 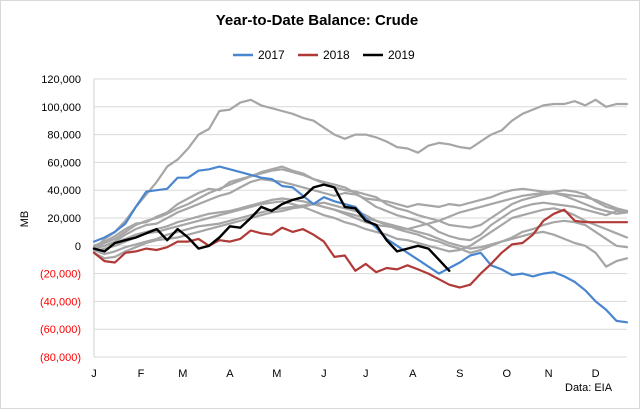 What do you see at coordinates (60, 275) in the screenshot?
I see `y-tick-label: (20,000)` at bounding box center [60, 275].